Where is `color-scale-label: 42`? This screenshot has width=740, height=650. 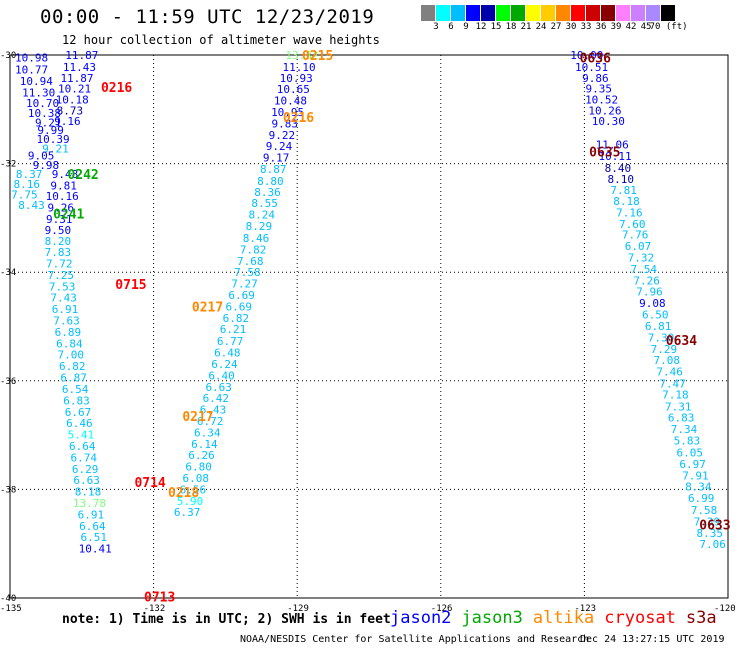 color-scale-label: 42 is located at coordinates (631, 27).